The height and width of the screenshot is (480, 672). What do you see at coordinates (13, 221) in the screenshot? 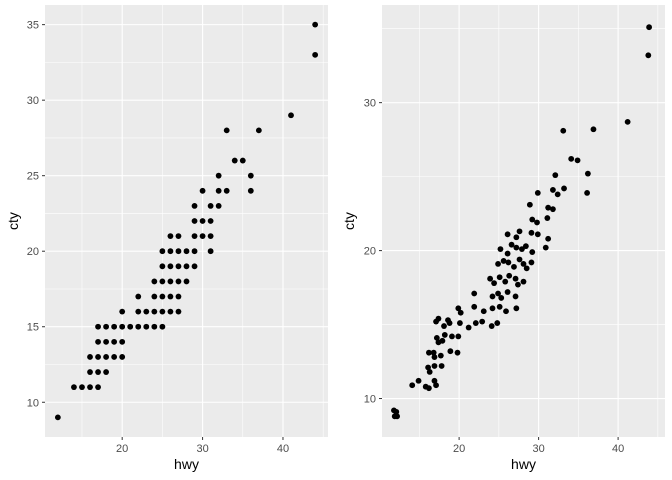
I see `y-axis-title: cty` at bounding box center [13, 221].